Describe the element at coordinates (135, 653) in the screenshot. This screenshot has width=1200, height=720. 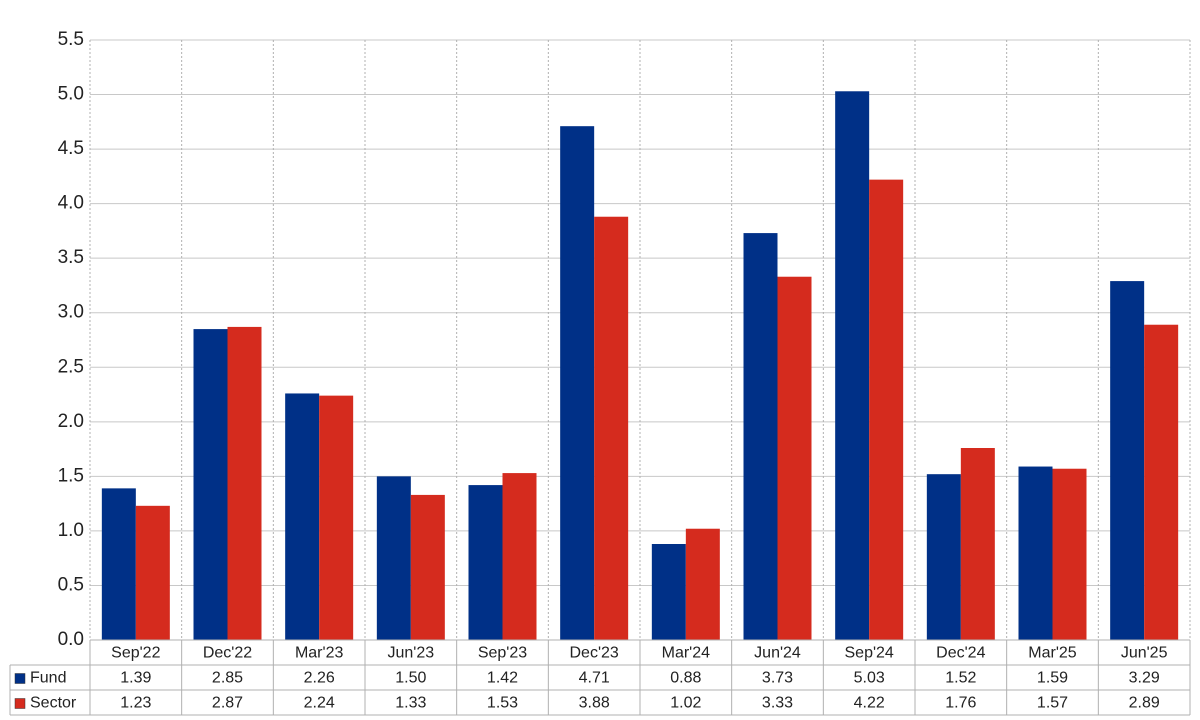
I see `x-tick-label: Sep'22` at that location.